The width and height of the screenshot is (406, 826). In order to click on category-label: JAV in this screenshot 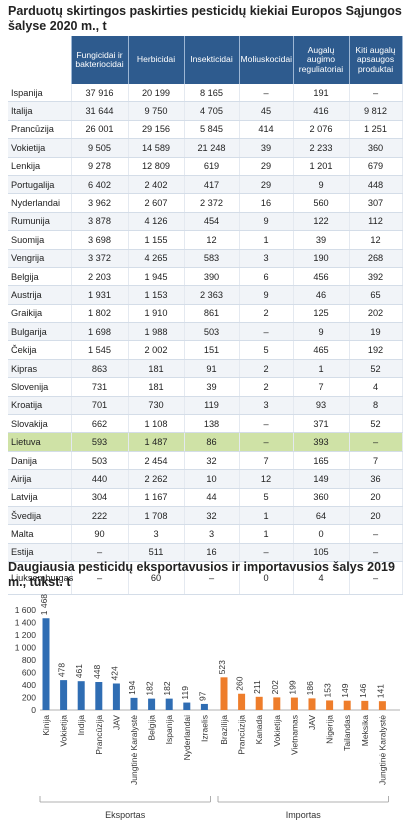, I will do `click(312, 722)`.